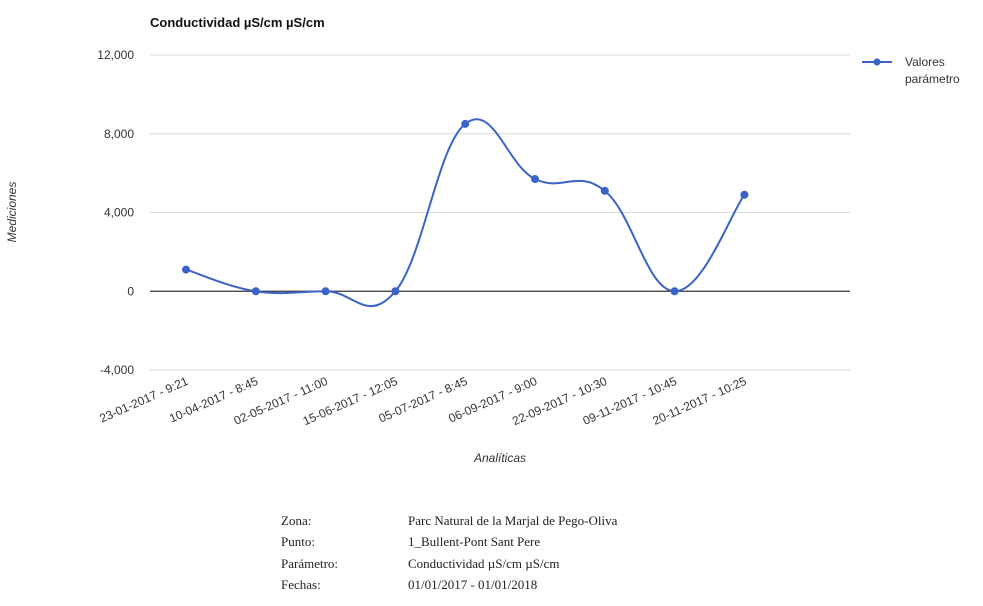 The width and height of the screenshot is (983, 606). Describe the element at coordinates (474, 542) in the screenshot. I see `info-value: 1_Bullent-Pont Sant Pere` at that location.